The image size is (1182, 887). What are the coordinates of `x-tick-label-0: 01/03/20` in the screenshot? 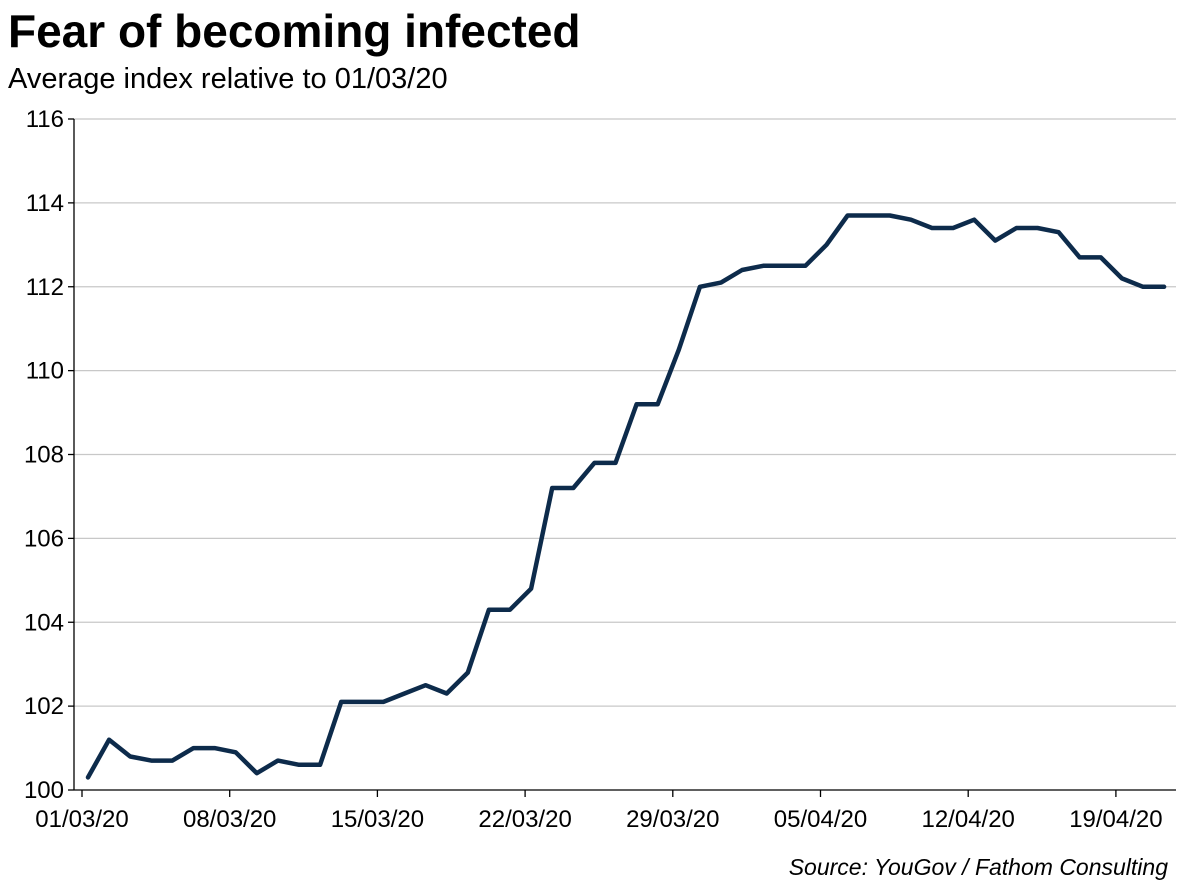 It's located at (81, 819).